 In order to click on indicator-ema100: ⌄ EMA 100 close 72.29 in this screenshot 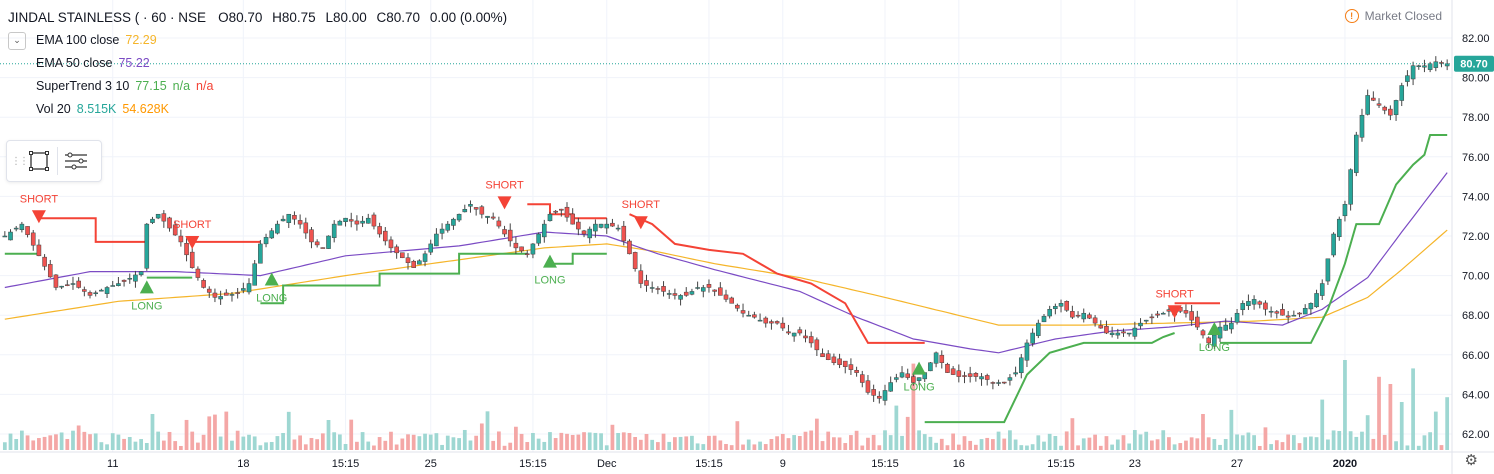, I will do `click(260, 40)`.